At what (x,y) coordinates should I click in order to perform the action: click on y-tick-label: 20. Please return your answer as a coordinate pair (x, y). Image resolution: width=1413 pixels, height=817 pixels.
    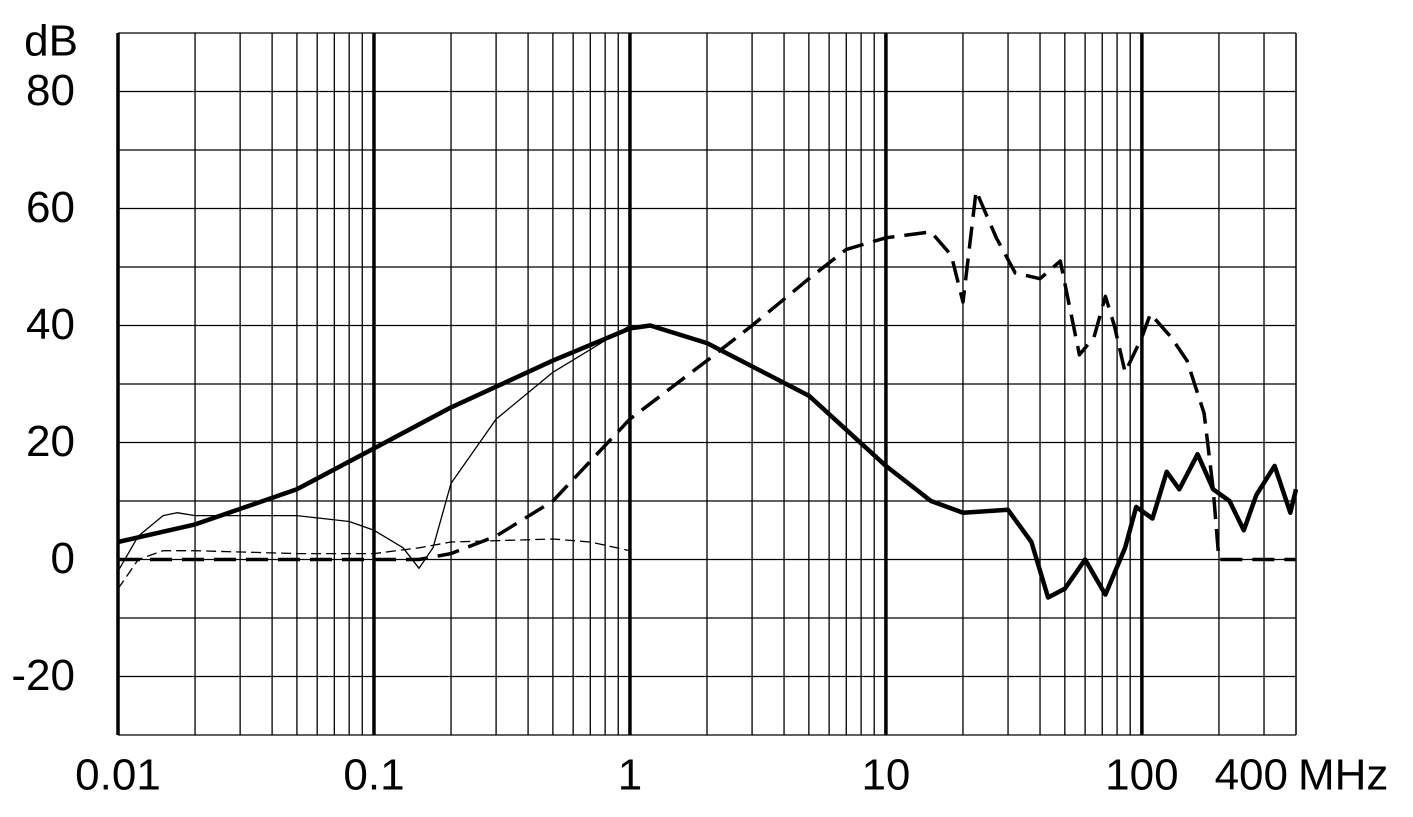
    Looking at the image, I should click on (50, 441).